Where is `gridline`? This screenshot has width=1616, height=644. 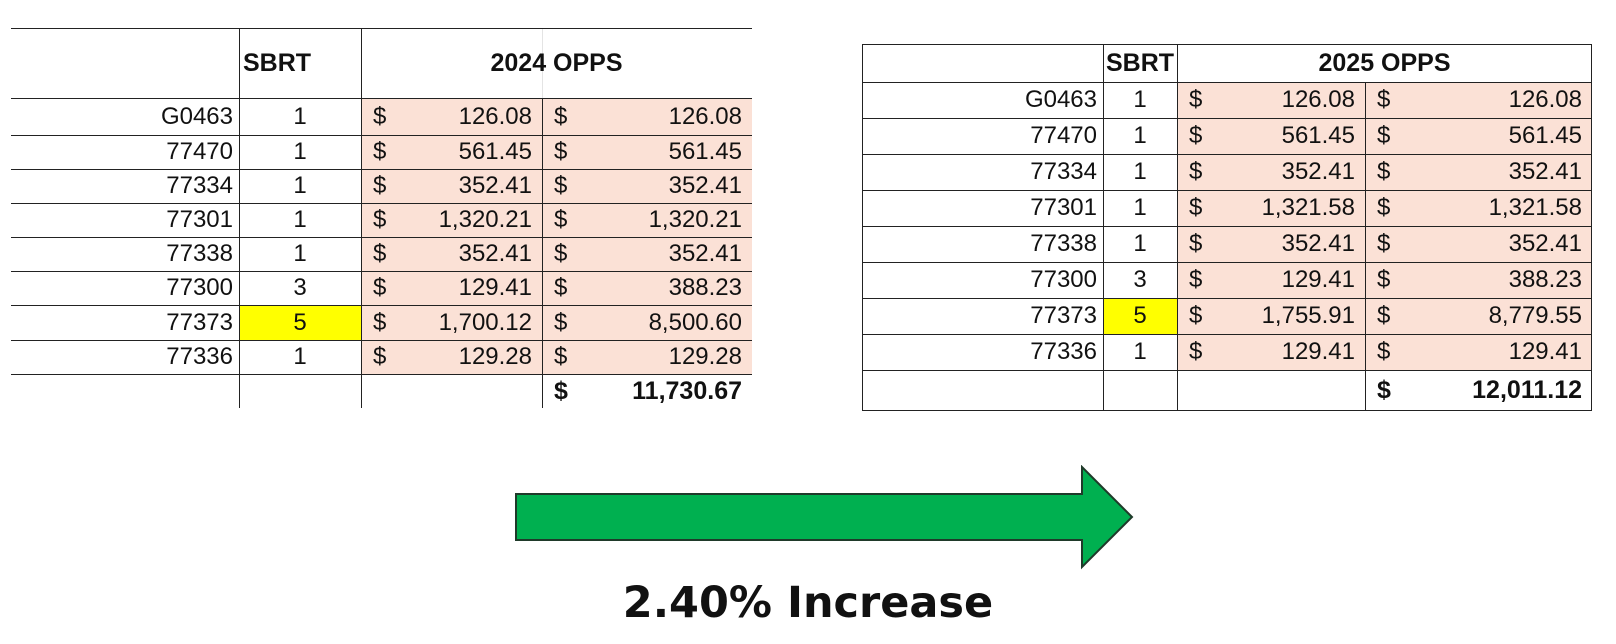
gridline is located at coordinates (542, 63).